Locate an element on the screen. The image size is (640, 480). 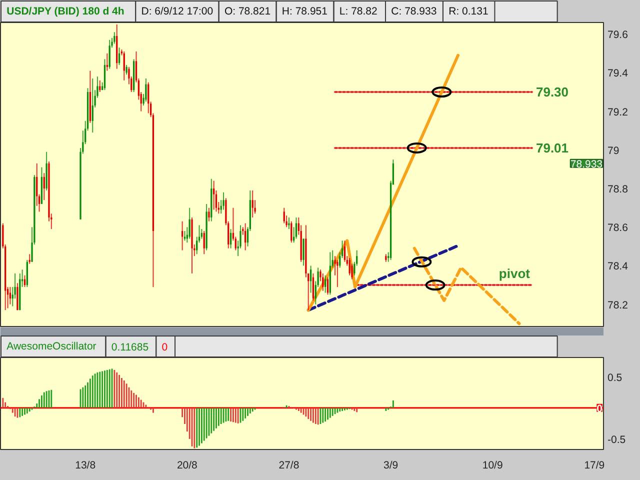
text: L: 78.82 is located at coordinates (358, 12).